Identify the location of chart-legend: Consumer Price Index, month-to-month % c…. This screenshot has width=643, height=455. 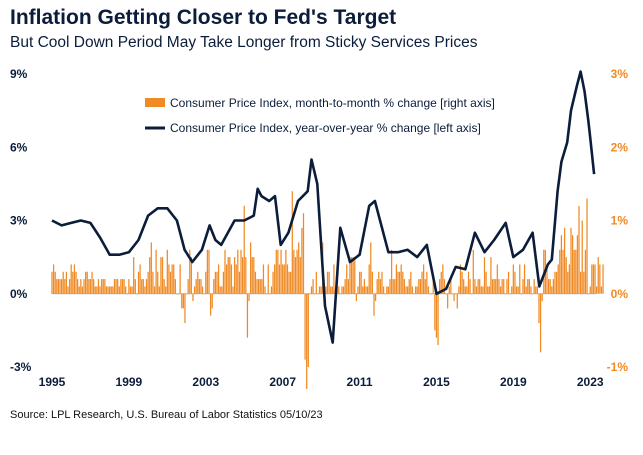
(320, 115).